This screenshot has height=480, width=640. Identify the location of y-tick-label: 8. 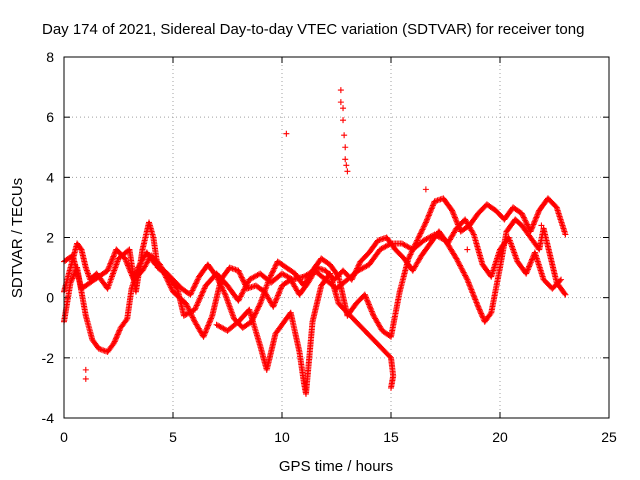
(50, 57).